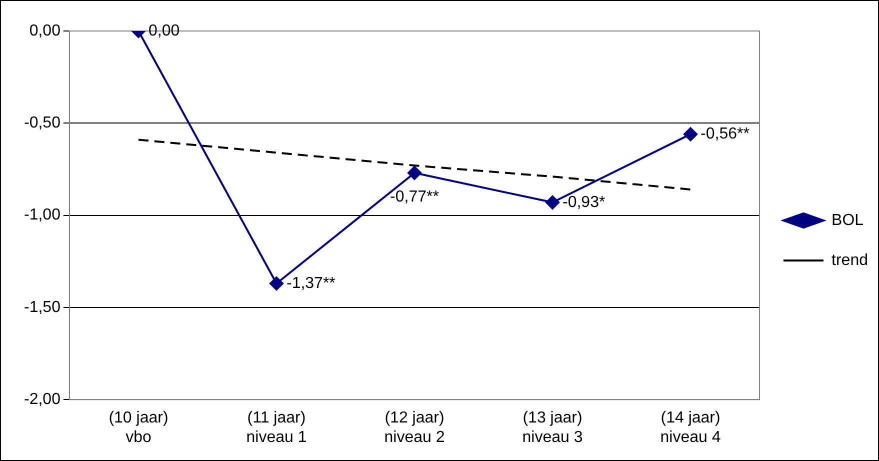 The width and height of the screenshot is (879, 461). What do you see at coordinates (42, 307) in the screenshot?
I see `y-tick-label: -1,50` at bounding box center [42, 307].